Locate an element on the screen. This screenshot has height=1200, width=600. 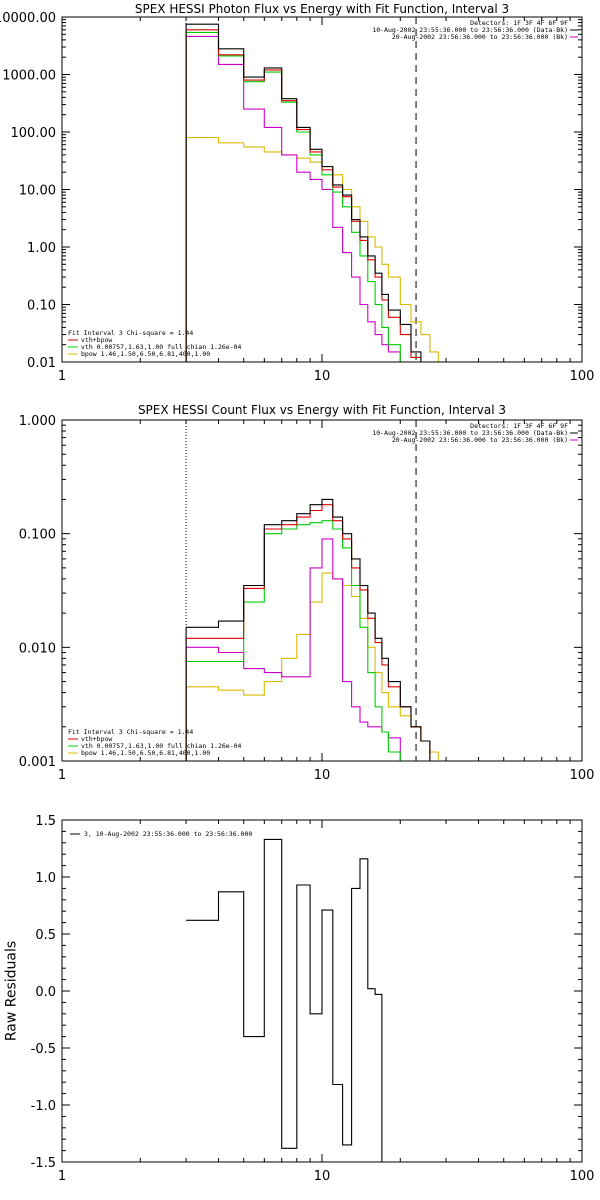
y-tick-label: -1.0 is located at coordinates (43, 1106).